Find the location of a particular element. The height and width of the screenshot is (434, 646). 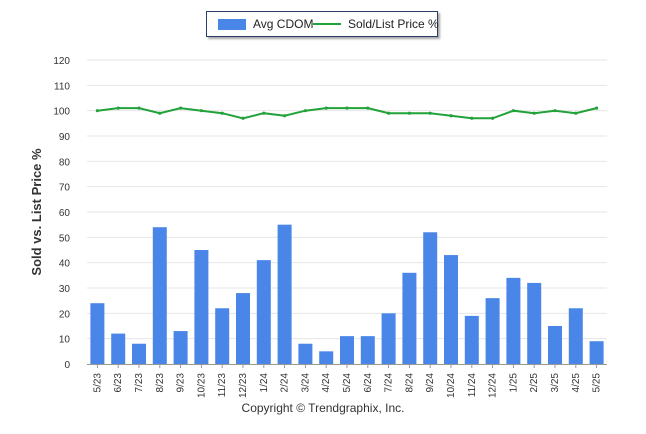

legend-swatch-line is located at coordinates (327, 24).